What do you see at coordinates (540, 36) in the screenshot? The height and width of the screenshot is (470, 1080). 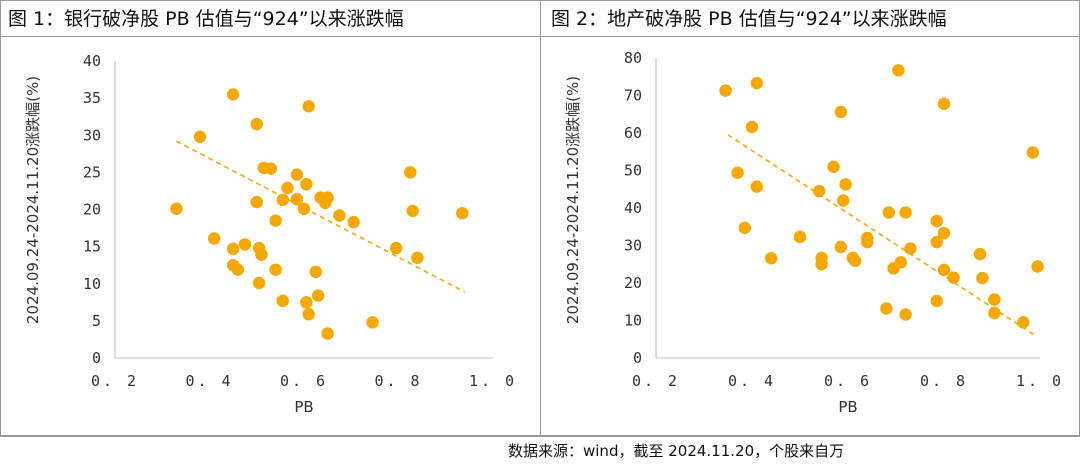 I see `title-divider` at bounding box center [540, 36].